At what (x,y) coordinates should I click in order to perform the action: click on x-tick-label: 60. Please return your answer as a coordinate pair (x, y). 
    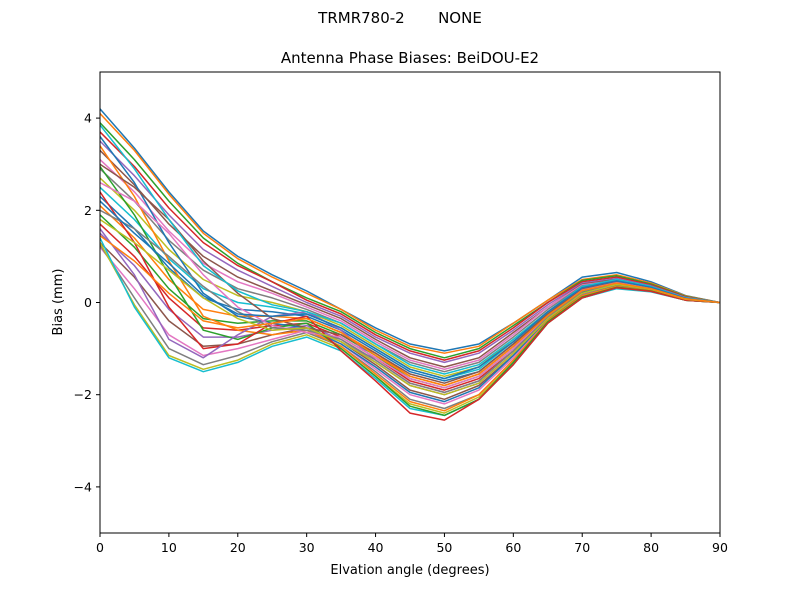
    Looking at the image, I should click on (513, 547).